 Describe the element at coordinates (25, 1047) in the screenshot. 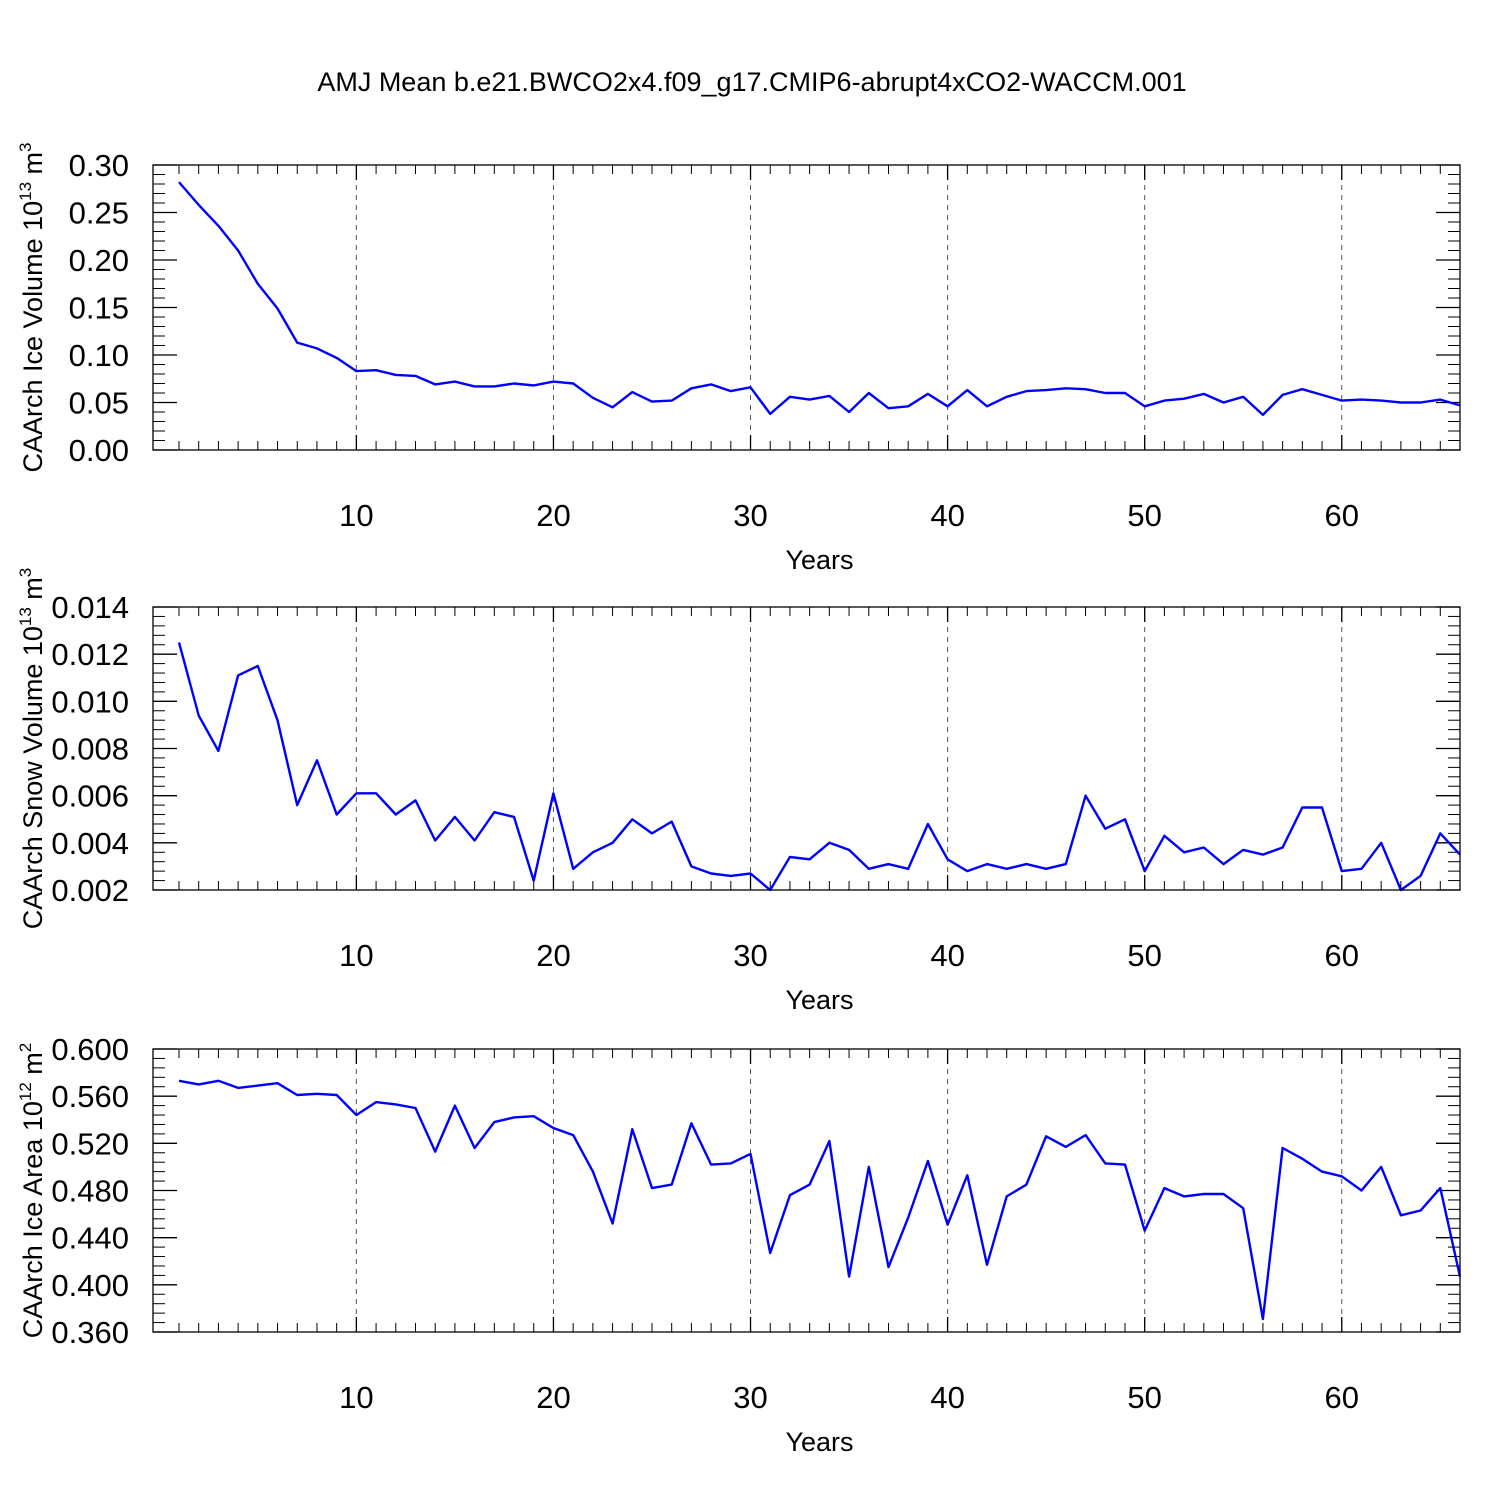

I see `y-axis-label-unit-exponent: 2` at that location.